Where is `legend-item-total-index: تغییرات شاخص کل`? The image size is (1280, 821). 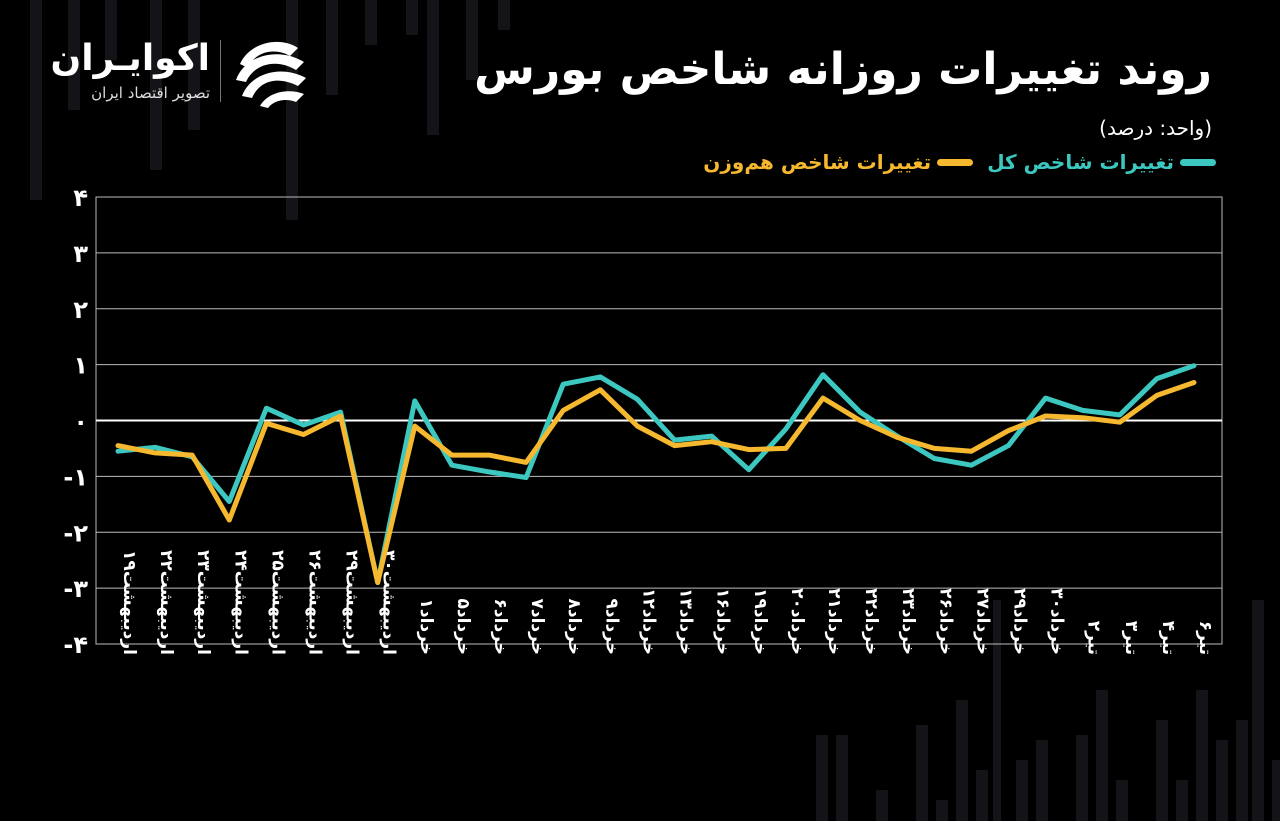 legend-item-total-index: تغییرات شاخص کل is located at coordinates (1101, 162).